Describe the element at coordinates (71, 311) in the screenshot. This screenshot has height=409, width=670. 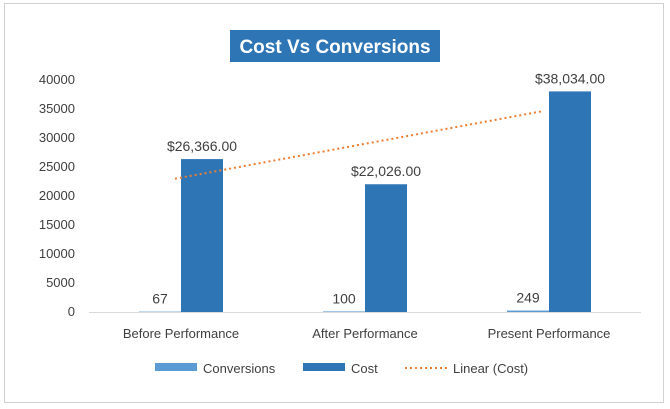
I see `y-tick-label: 0` at that location.